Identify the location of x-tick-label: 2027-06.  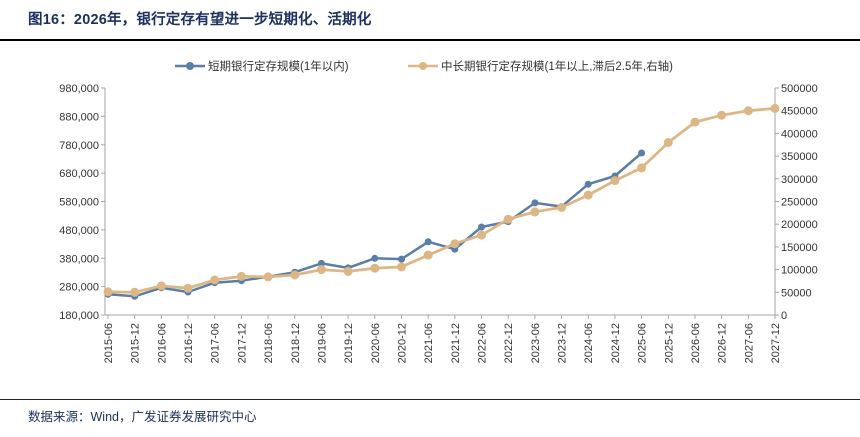
(749, 343).